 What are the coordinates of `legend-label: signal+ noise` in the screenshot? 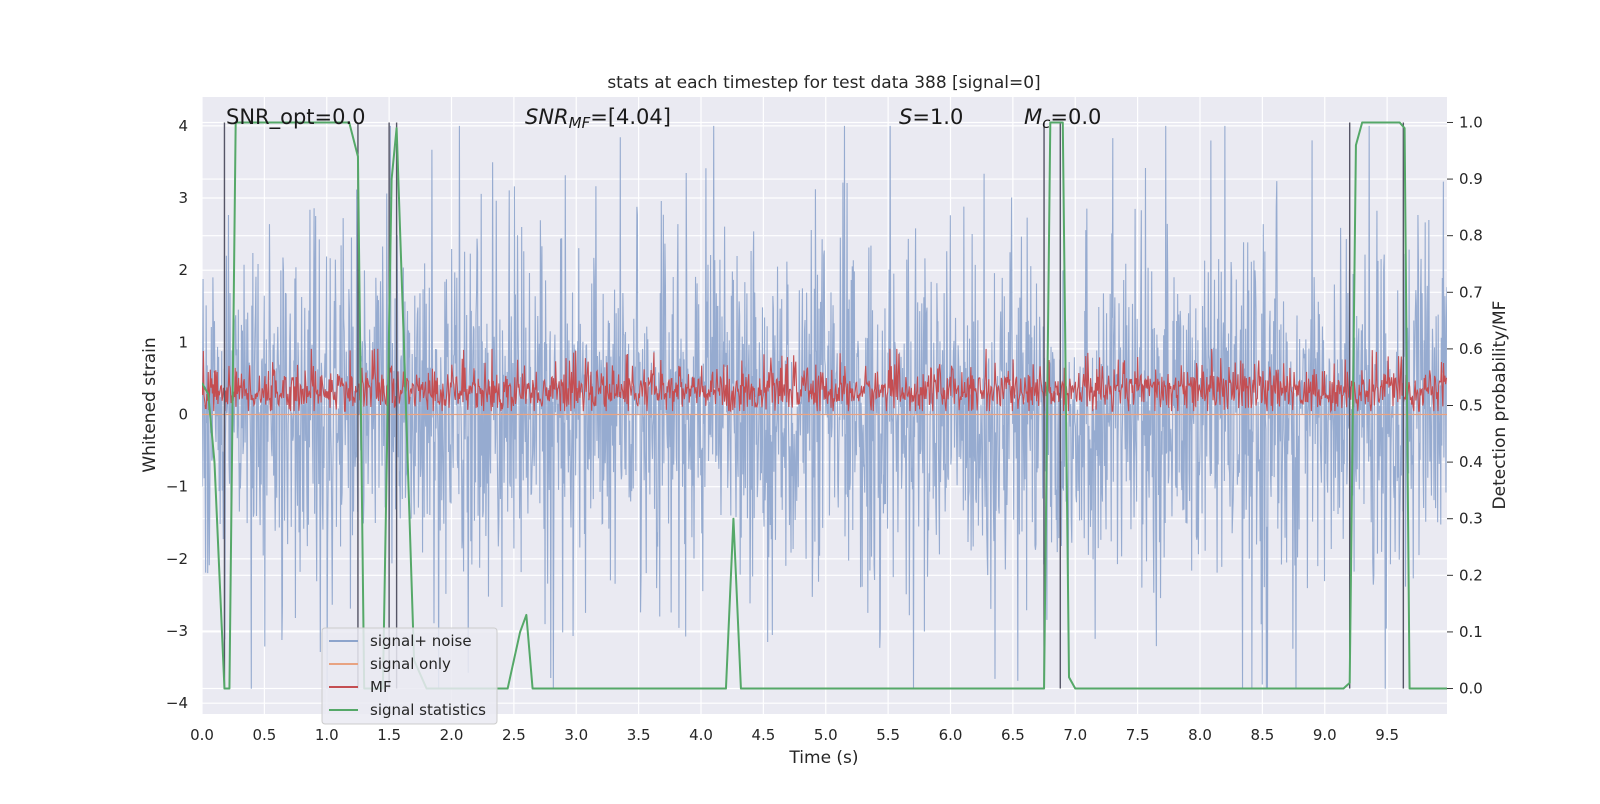 It's located at (421, 641).